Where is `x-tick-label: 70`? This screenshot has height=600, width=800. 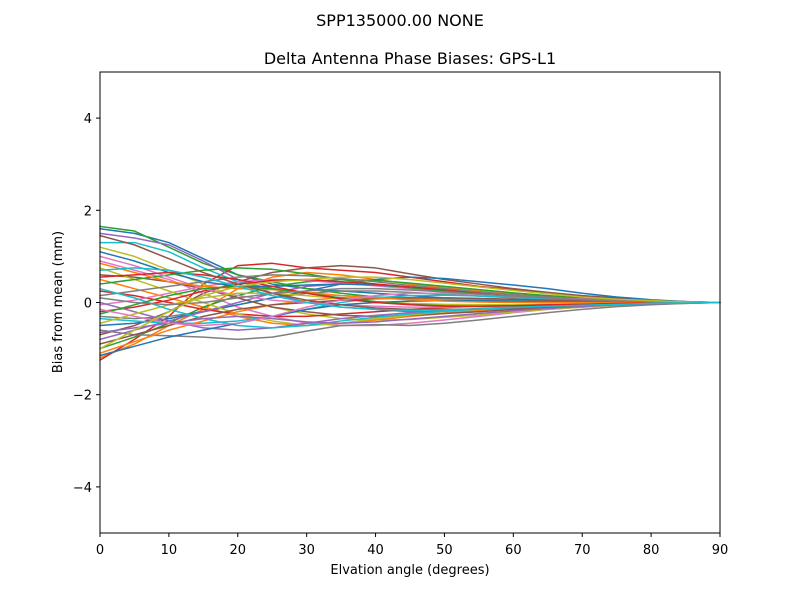 x-tick-label: 70 is located at coordinates (582, 550).